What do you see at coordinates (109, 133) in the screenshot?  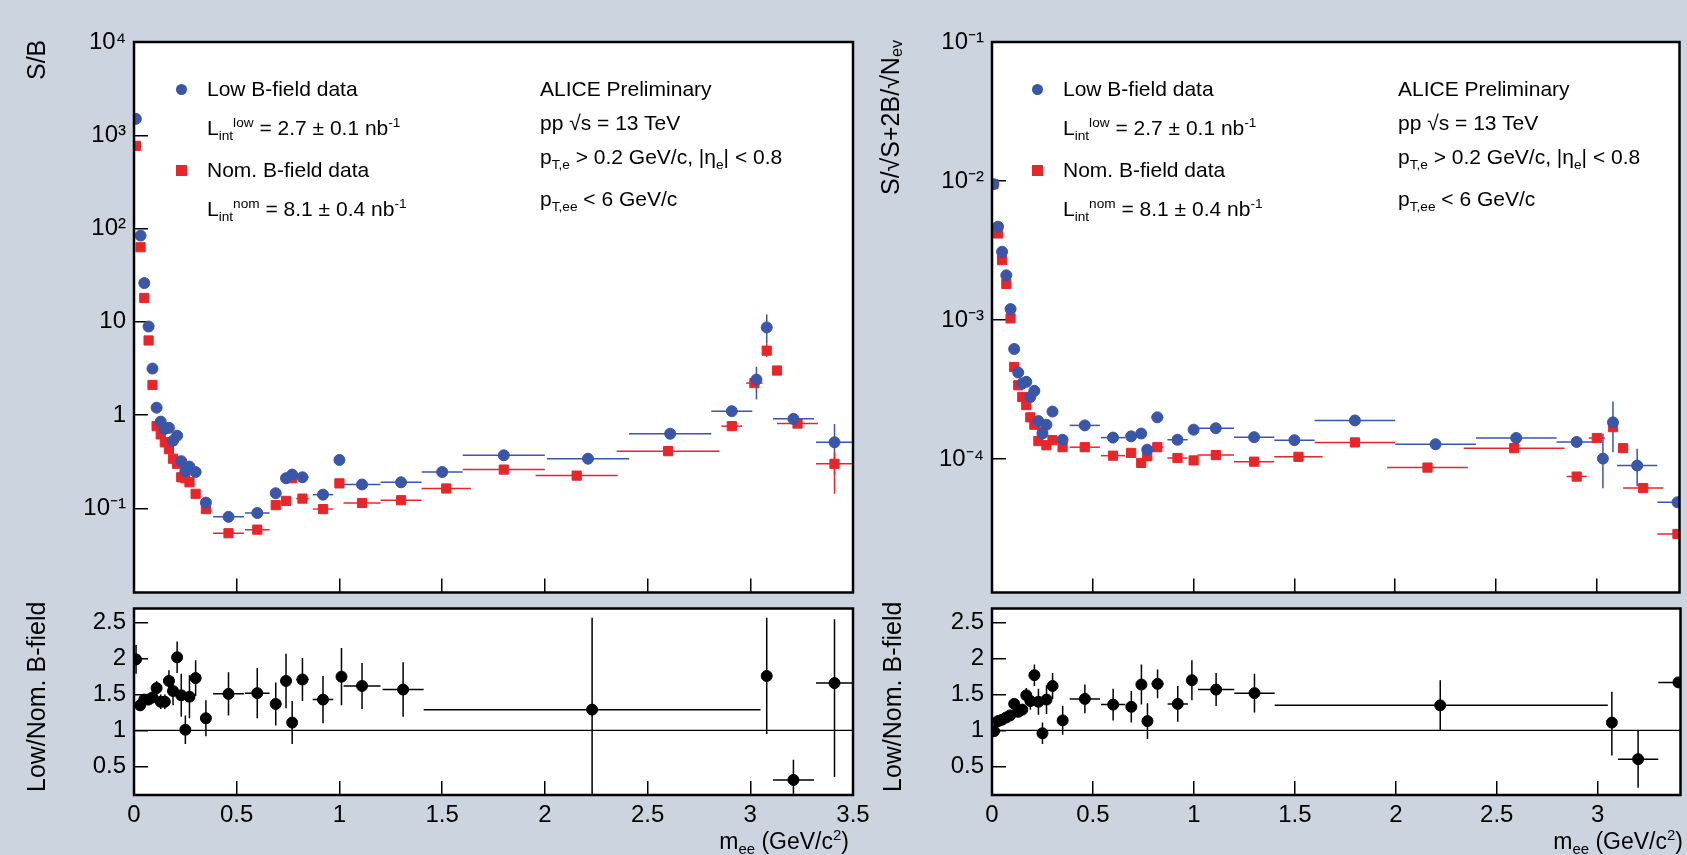 I see `y-tick-label: 10³` at bounding box center [109, 133].